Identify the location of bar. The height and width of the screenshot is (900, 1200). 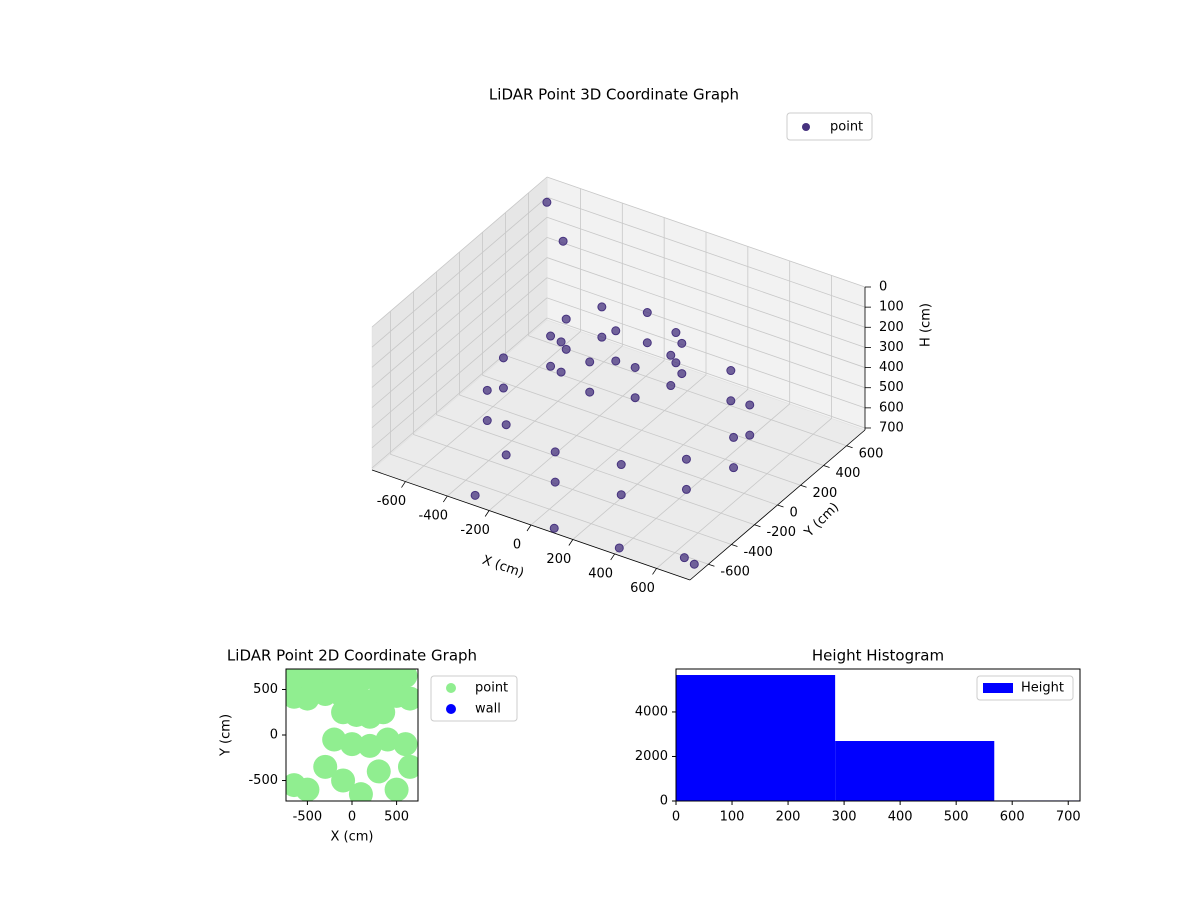
(915, 771).